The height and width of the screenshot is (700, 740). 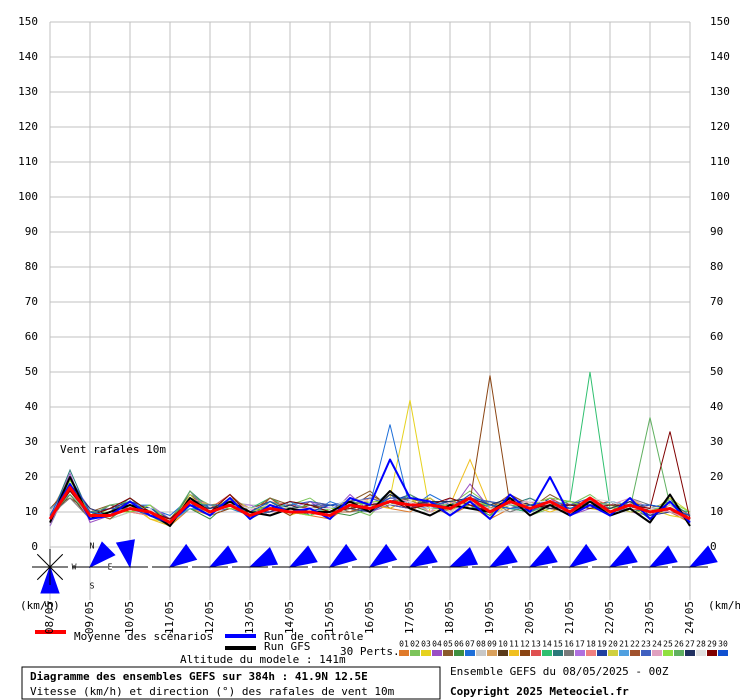 What do you see at coordinates (437, 644) in the screenshot?
I see `pert-legend-label: 04` at bounding box center [437, 644].